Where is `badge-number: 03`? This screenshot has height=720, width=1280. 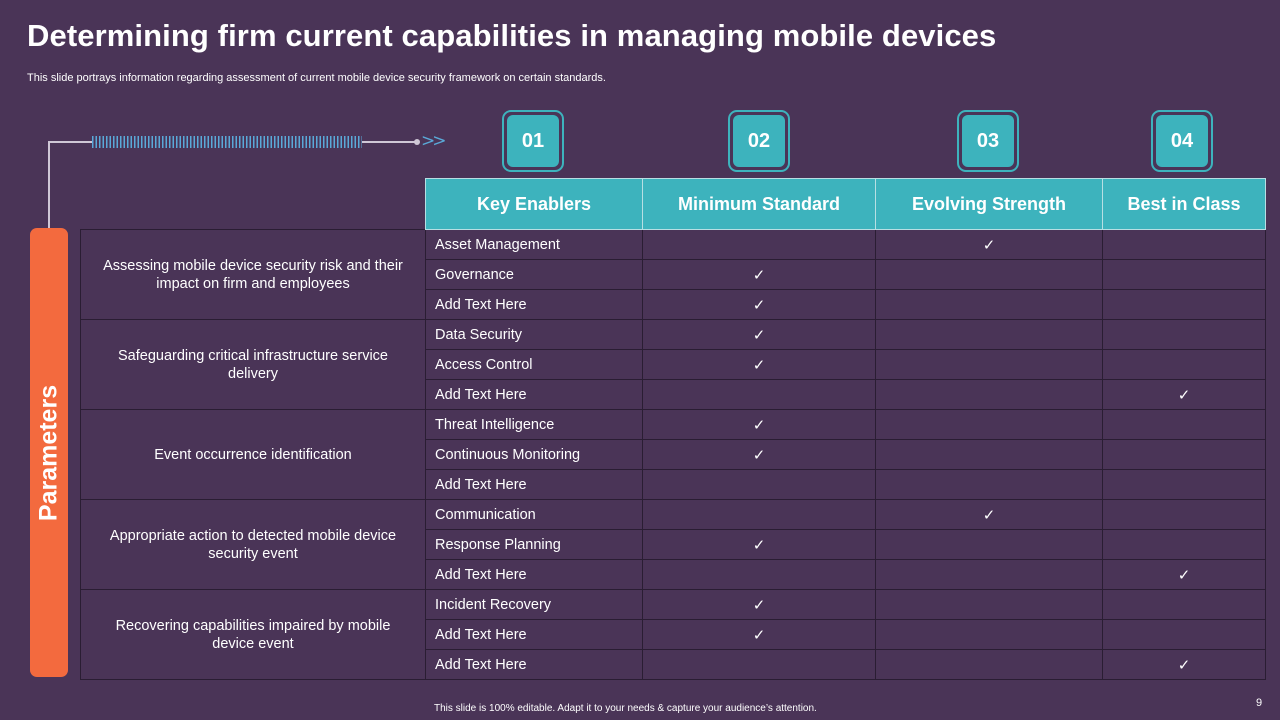 badge-number: 03 is located at coordinates (988, 141).